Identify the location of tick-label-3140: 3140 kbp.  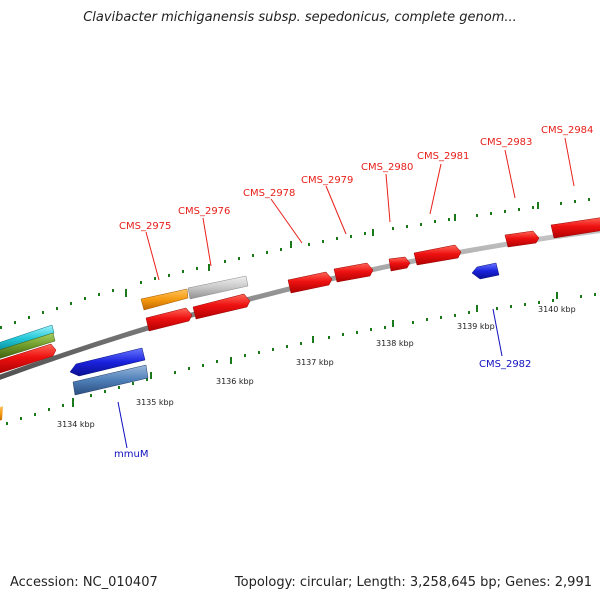
(557, 309).